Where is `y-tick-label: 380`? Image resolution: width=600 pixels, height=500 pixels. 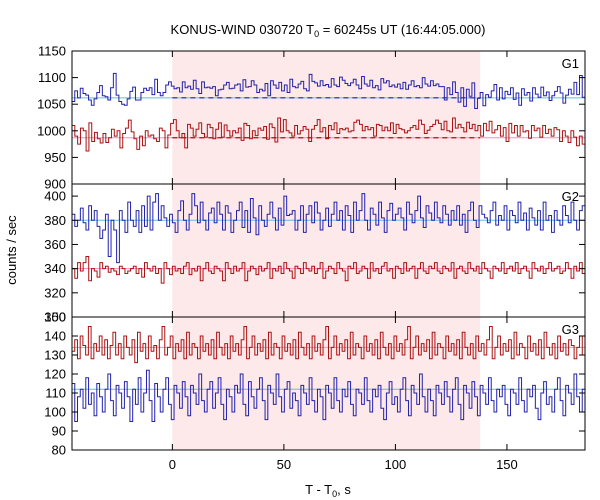
y-tick-label: 380 is located at coordinates (55, 220).